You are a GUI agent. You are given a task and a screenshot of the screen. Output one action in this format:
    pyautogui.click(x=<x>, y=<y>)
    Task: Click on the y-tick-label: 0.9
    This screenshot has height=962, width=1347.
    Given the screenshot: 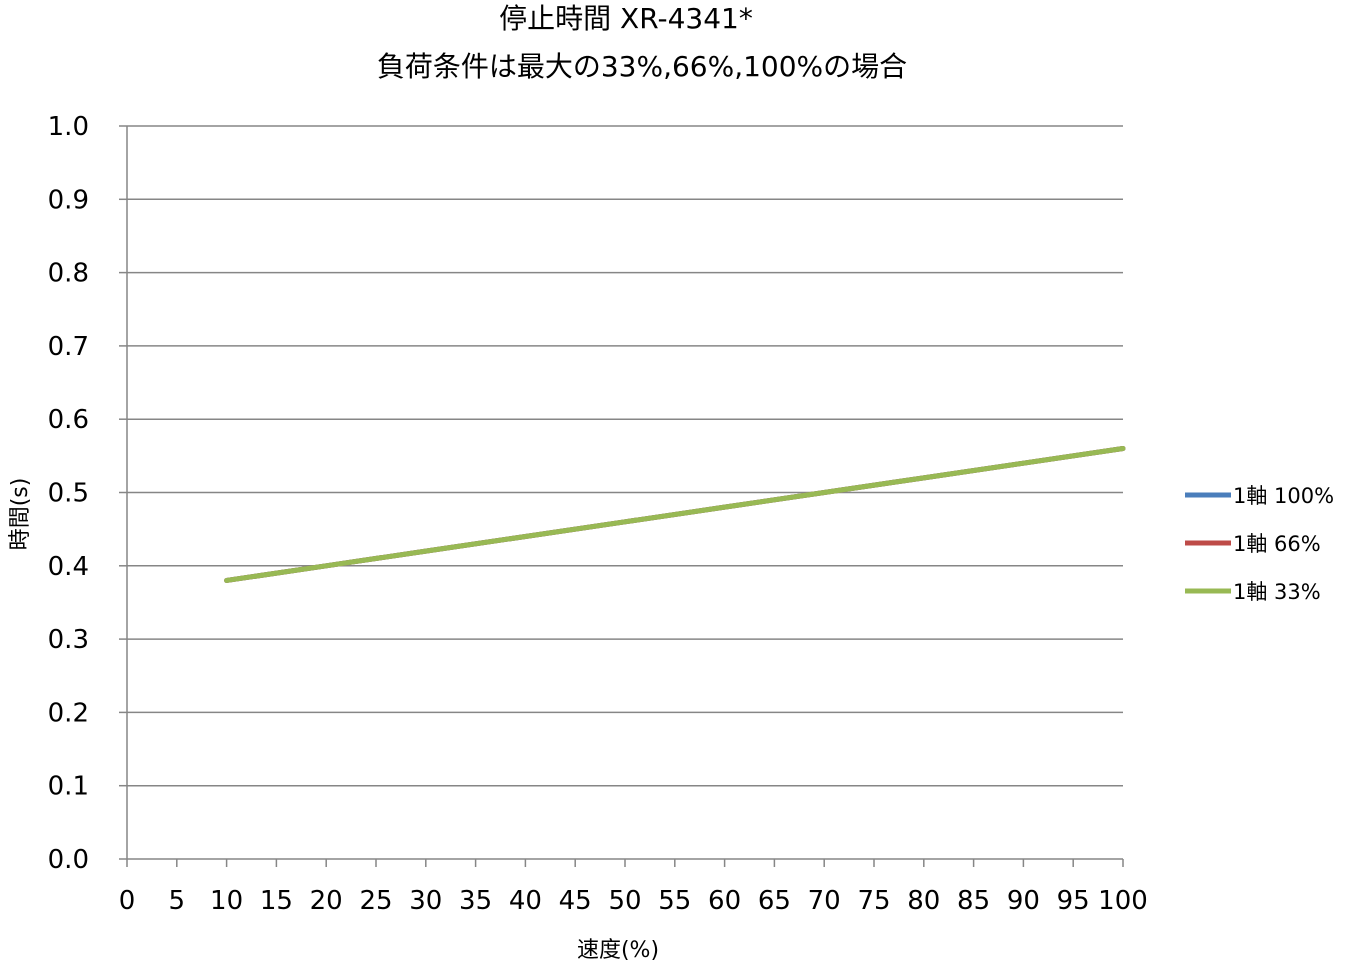 What is the action you would take?
    pyautogui.click(x=68, y=200)
    